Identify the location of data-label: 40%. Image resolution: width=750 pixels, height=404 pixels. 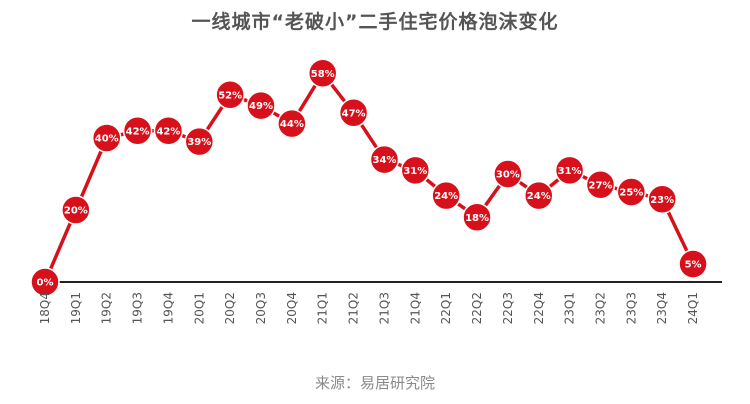
(107, 139).